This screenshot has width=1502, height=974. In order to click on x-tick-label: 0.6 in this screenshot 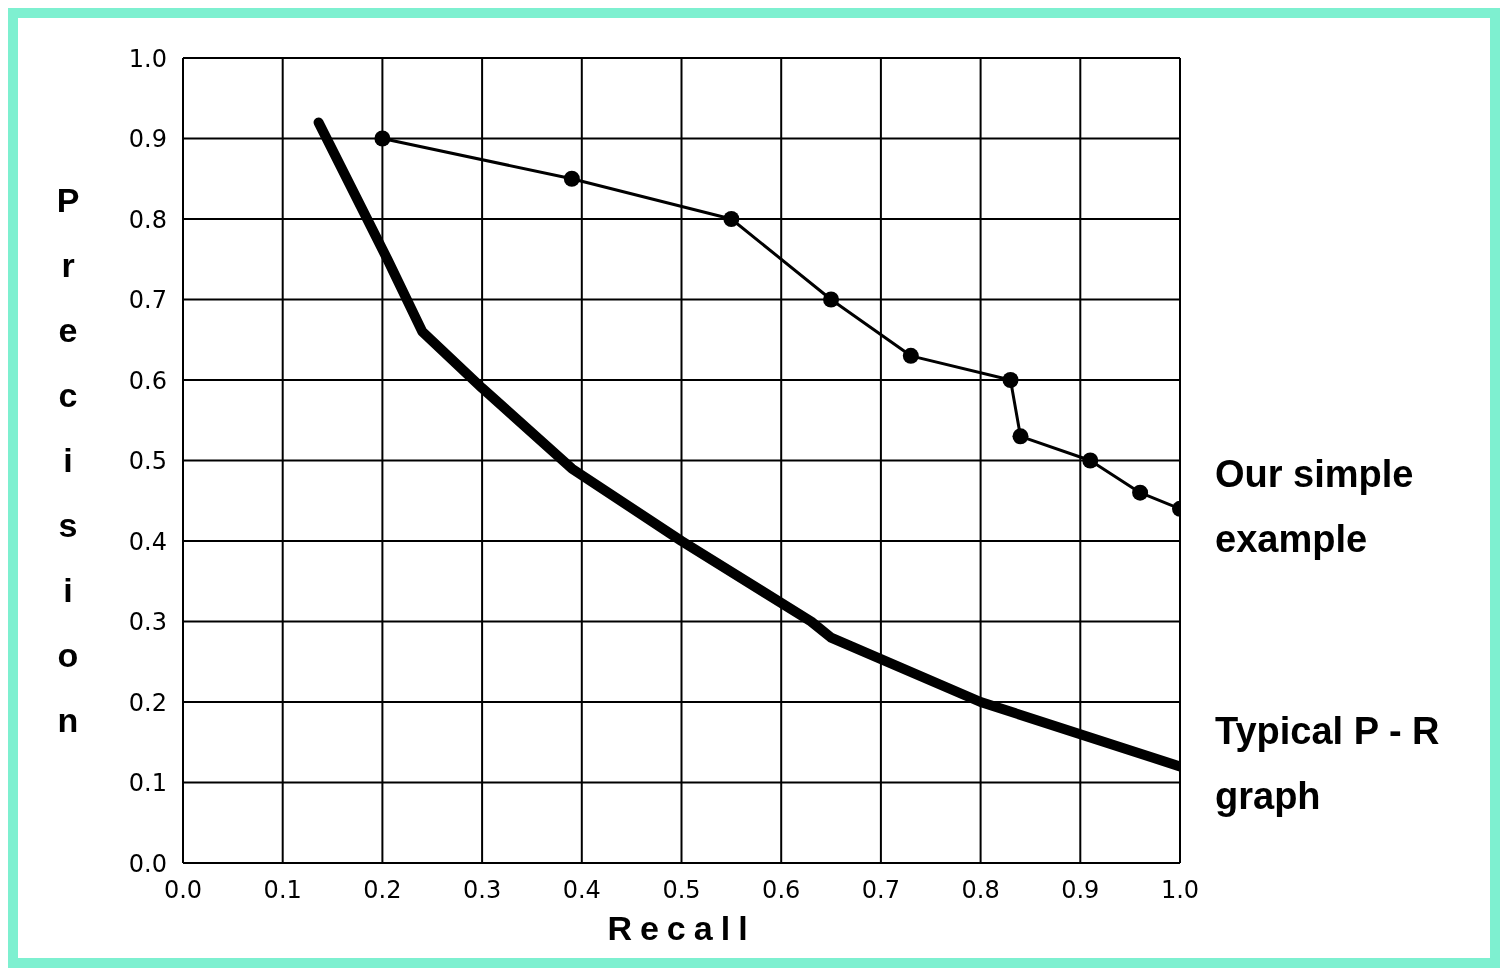, I will do `click(781, 890)`.